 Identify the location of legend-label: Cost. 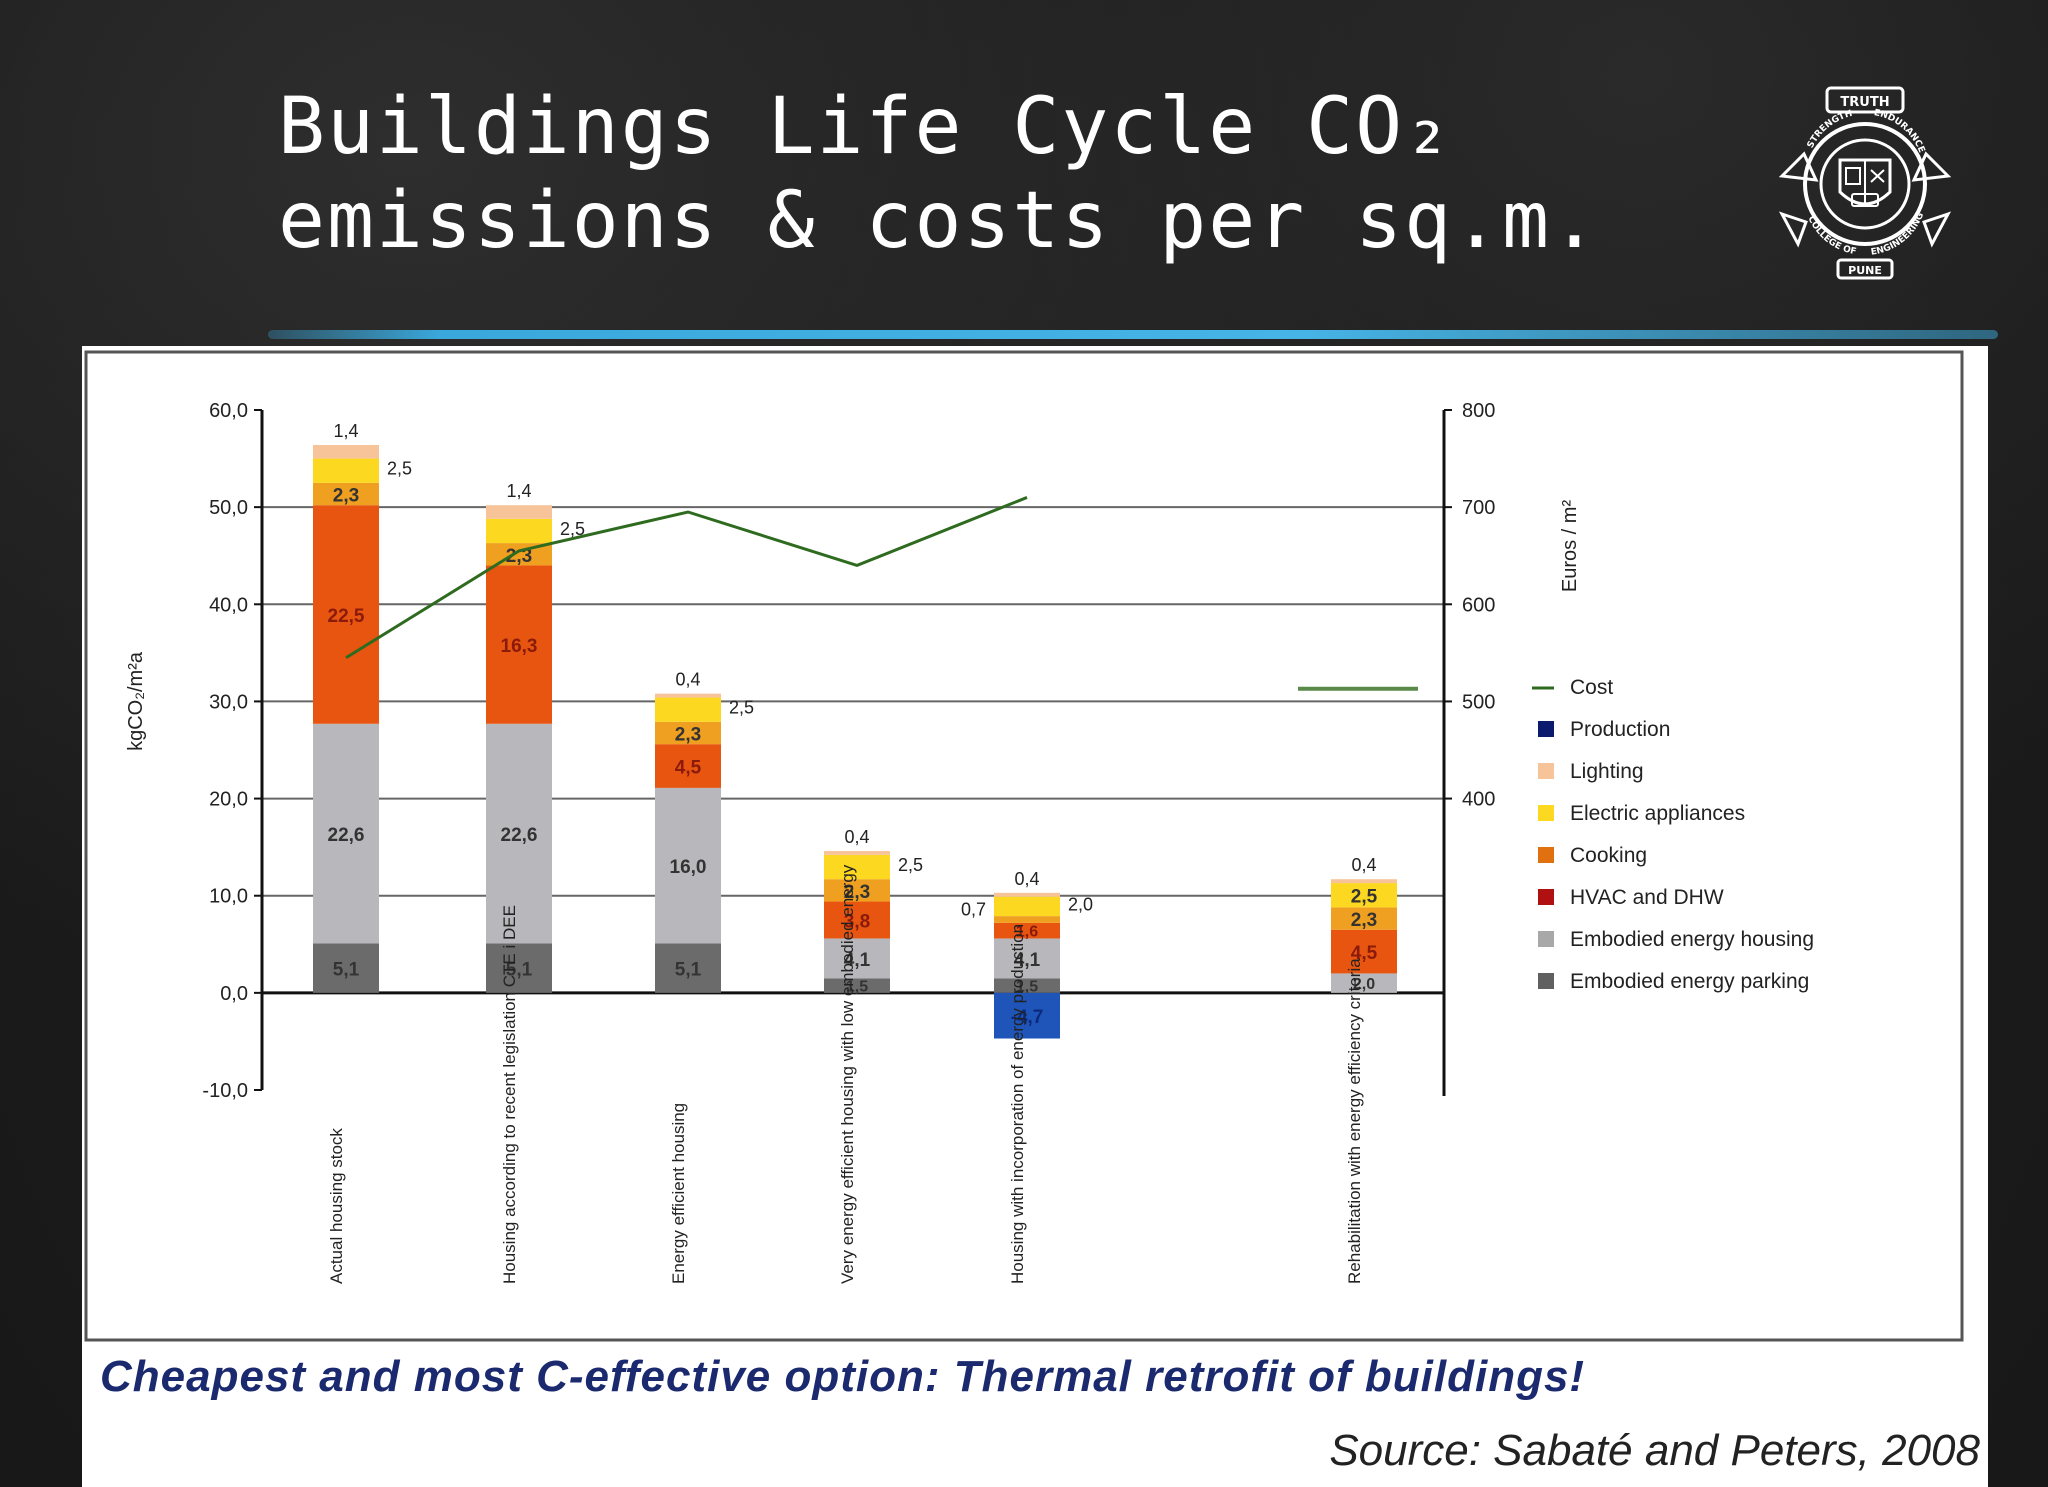
(1591, 687).